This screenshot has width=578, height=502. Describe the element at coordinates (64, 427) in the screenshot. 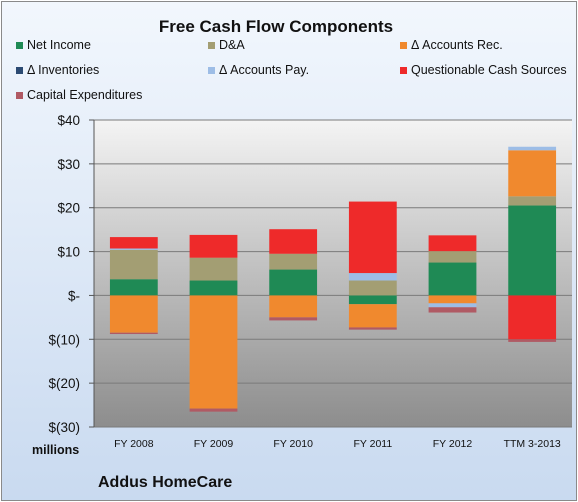

I see `y-tick-label: $(30)` at that location.